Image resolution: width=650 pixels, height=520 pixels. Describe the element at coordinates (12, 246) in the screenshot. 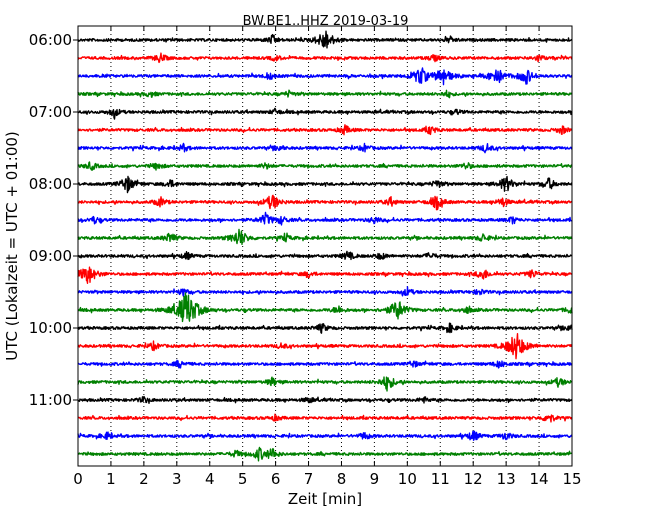

I see `y-axis-label: UTC (Lokalzeit = UTC + 01:00)` at that location.